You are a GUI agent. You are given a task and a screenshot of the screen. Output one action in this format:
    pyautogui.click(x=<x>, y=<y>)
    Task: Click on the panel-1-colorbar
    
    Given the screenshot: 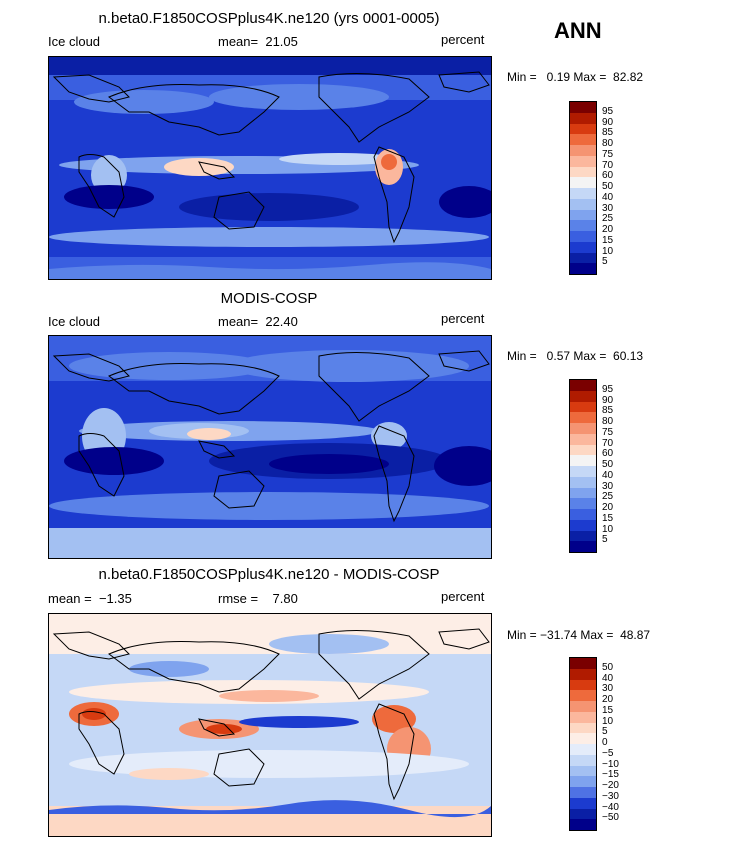 What is the action you would take?
    pyautogui.click(x=583, y=188)
    